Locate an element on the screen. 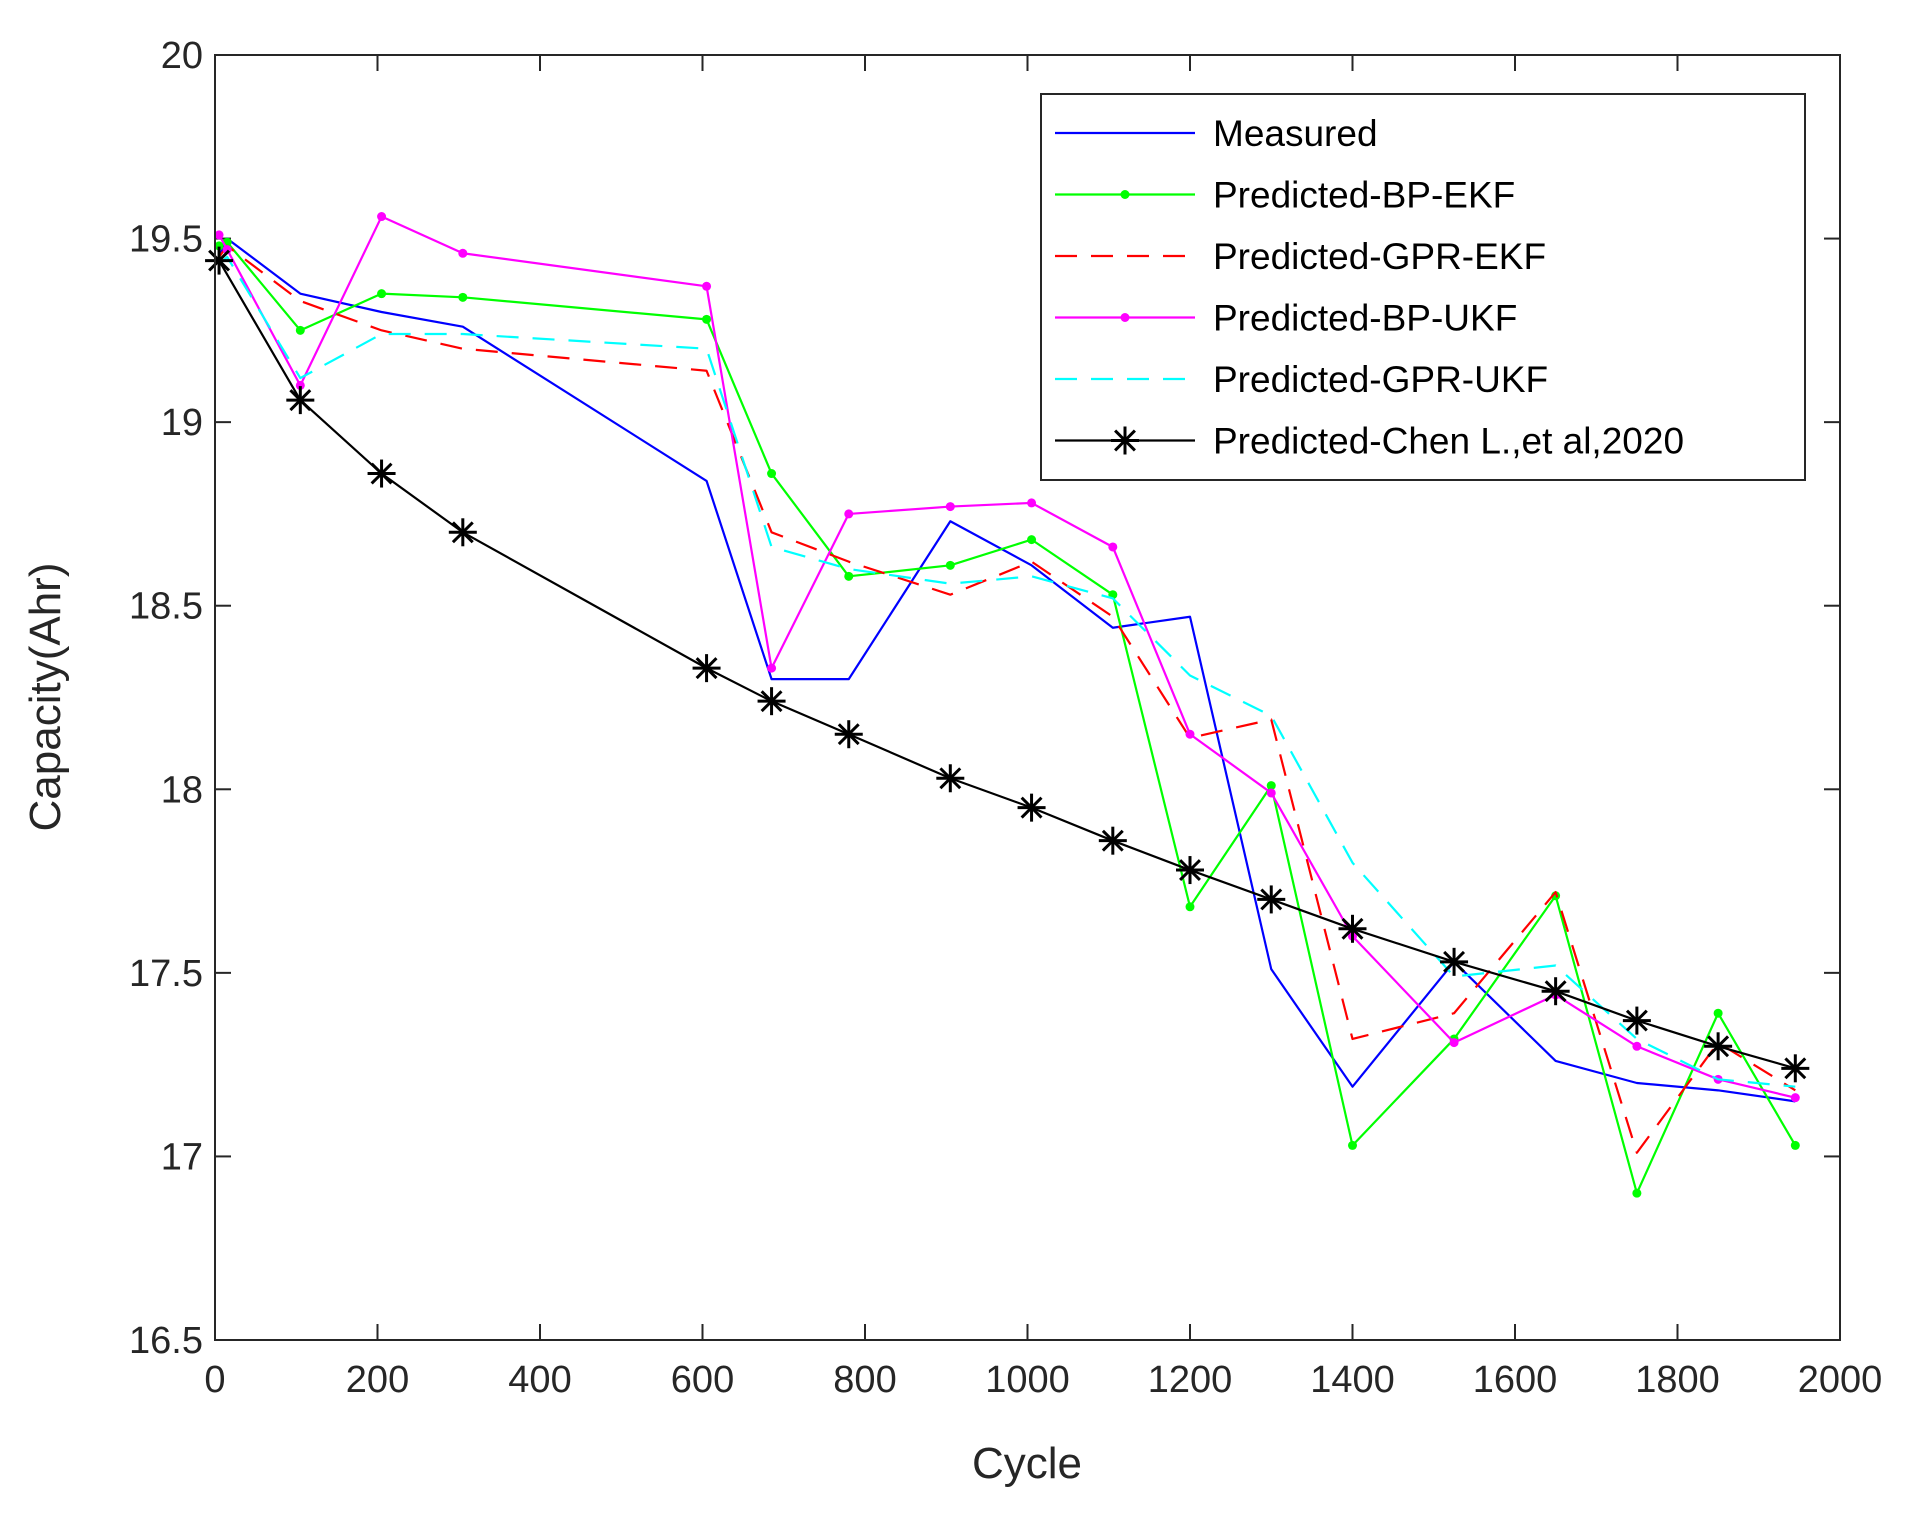  x-tick-label: 0 is located at coordinates (214, 1380).